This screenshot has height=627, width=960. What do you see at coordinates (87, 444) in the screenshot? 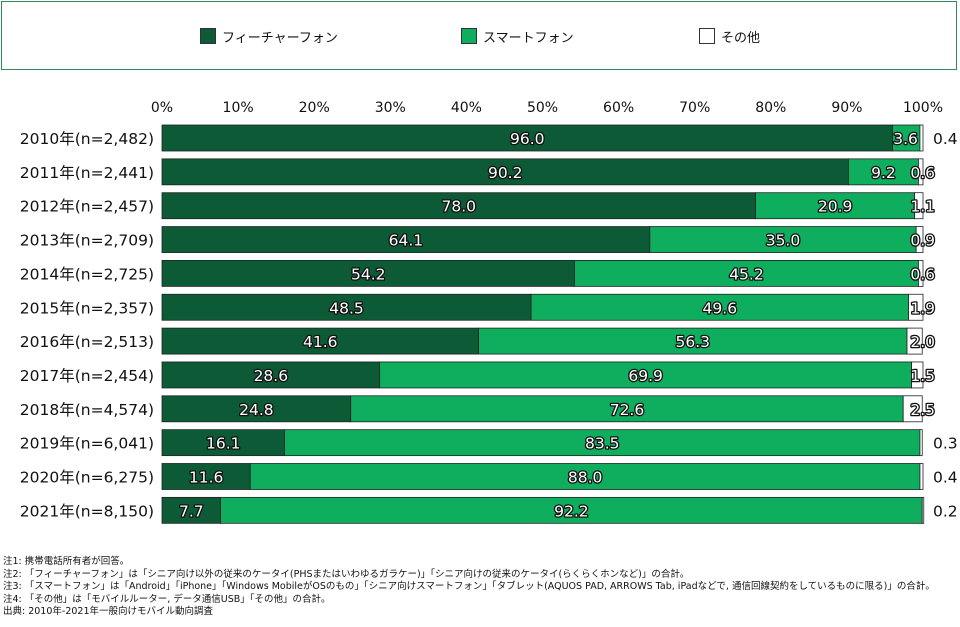
I see `category-label: 2019年(n=6,041)` at bounding box center [87, 444].